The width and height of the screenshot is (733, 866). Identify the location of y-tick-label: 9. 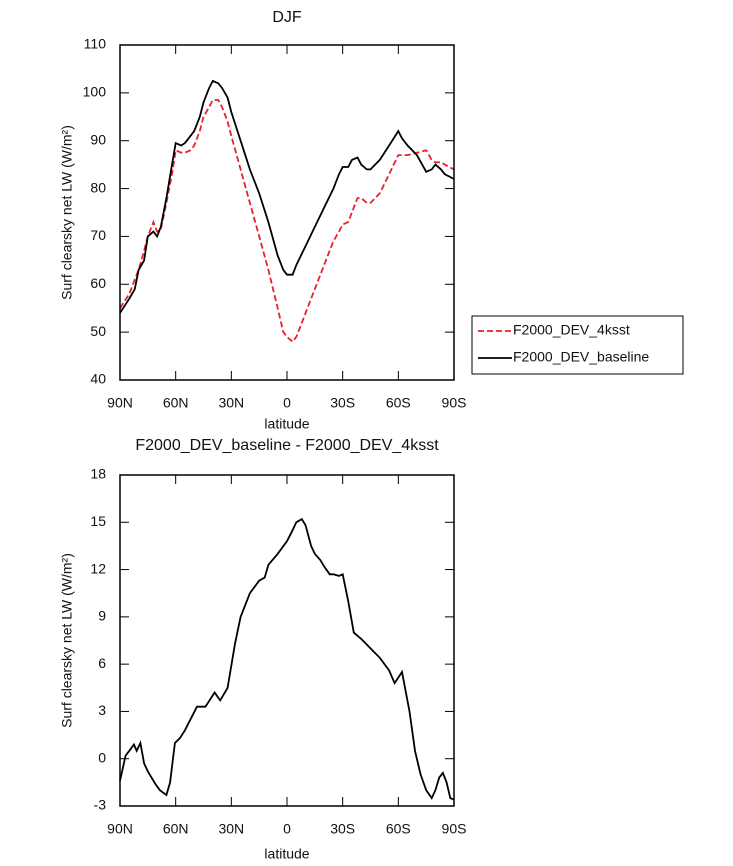
(102, 616).